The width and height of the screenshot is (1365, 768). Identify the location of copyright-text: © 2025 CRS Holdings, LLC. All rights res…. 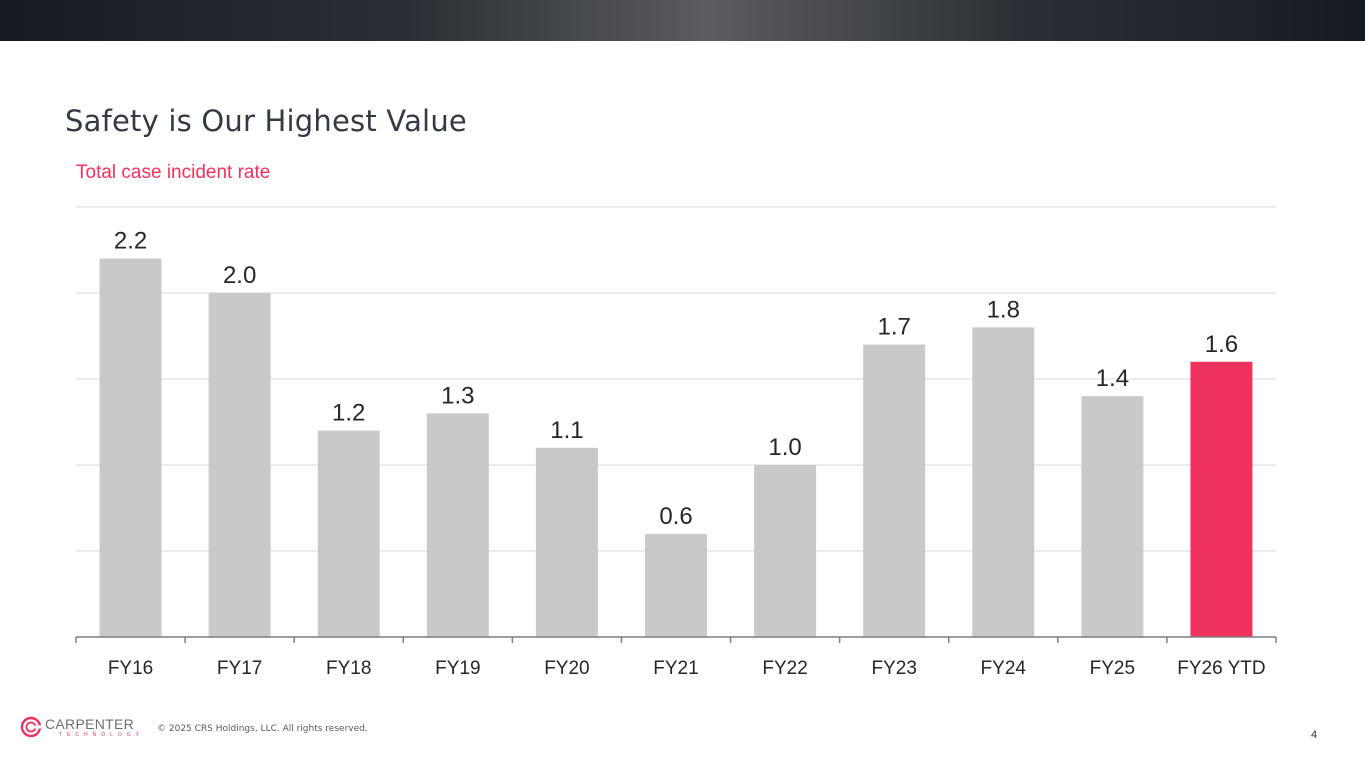
(262, 729).